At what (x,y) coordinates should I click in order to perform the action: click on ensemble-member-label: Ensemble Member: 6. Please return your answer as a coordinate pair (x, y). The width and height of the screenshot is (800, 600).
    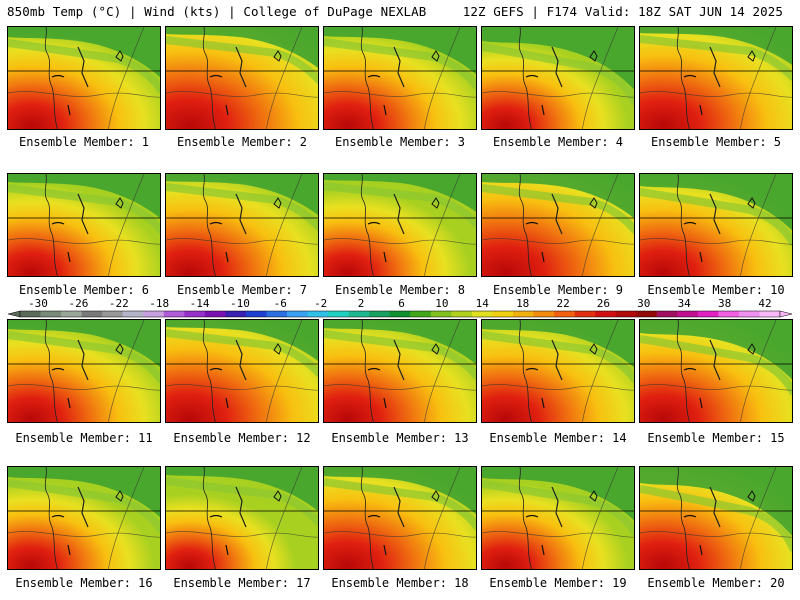
    Looking at the image, I should click on (84, 290).